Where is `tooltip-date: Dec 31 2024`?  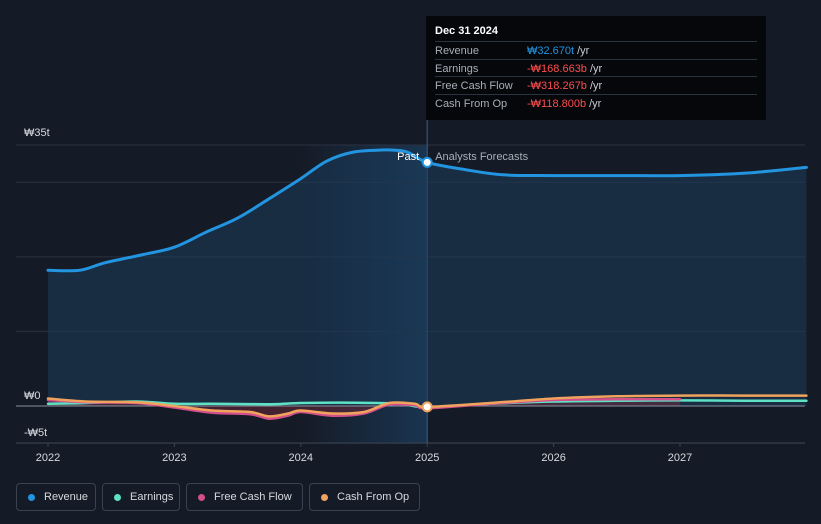 tooltip-date: Dec 31 2024 is located at coordinates (466, 31).